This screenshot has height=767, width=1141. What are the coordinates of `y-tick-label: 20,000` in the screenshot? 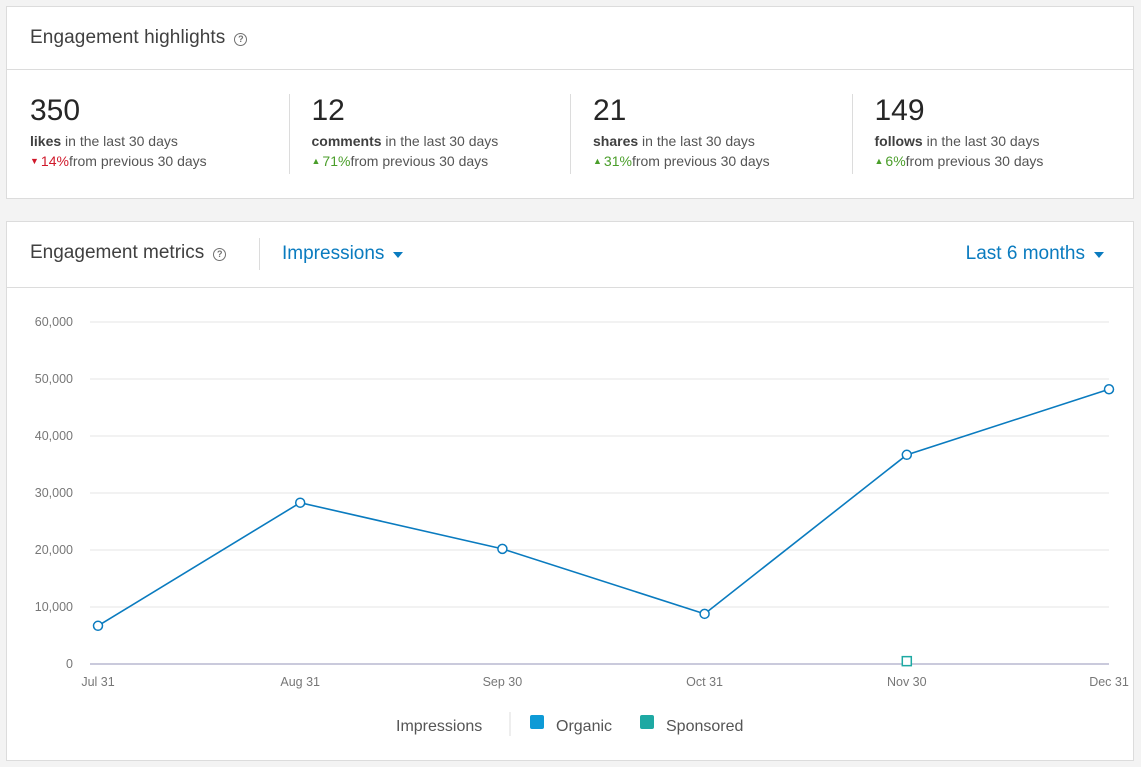 It's located at (54, 550).